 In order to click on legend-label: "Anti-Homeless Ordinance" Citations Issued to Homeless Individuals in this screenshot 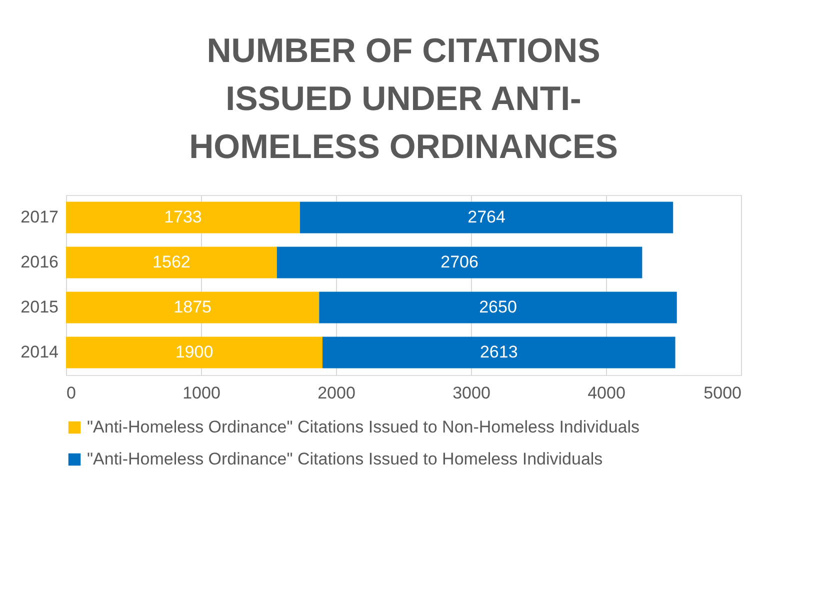, I will do `click(345, 459)`.